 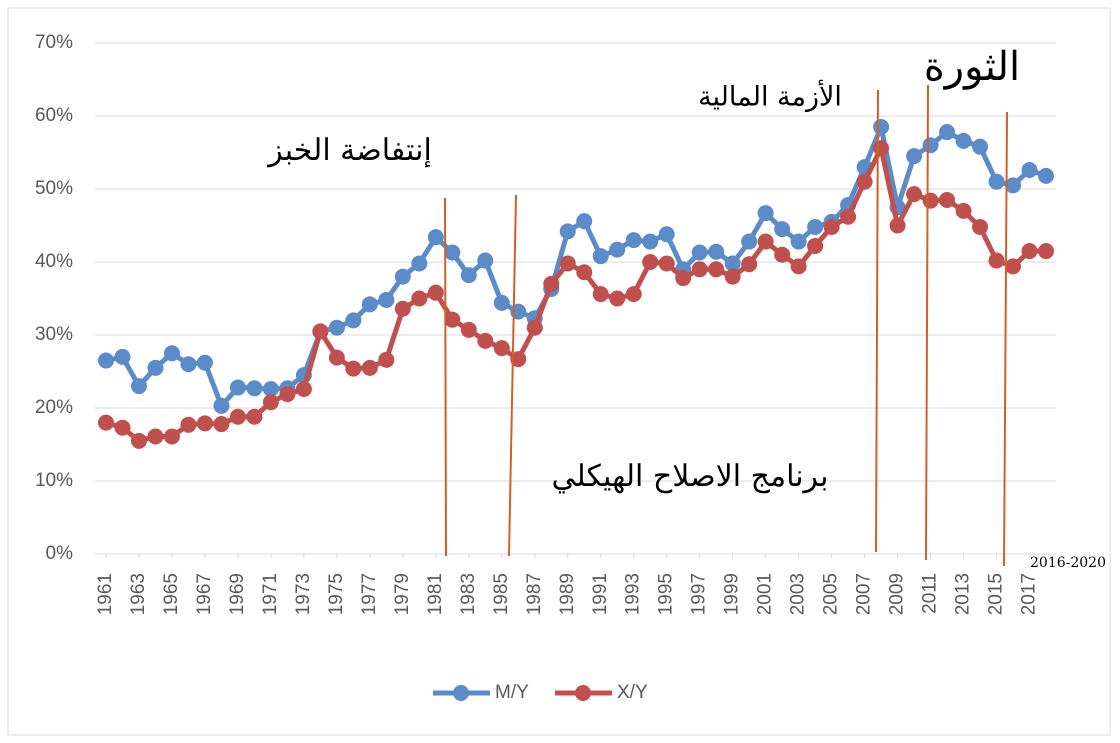 What do you see at coordinates (468, 594) in the screenshot?
I see `x-tick-label: 1983` at bounding box center [468, 594].